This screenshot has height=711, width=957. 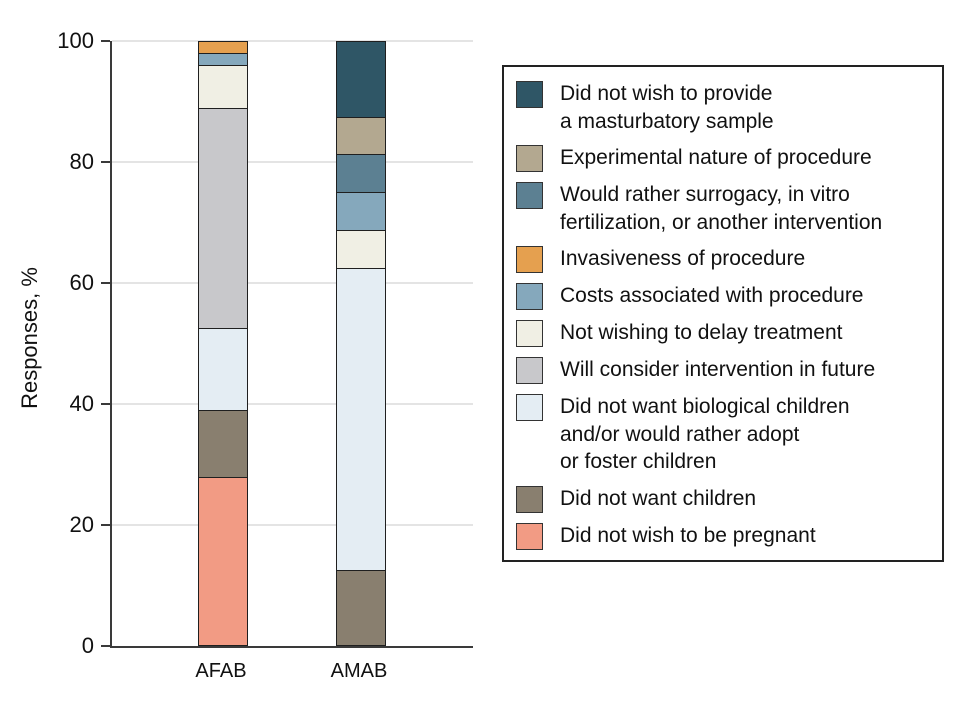 What do you see at coordinates (75, 40) in the screenshot?
I see `y-tick-label: 100` at bounding box center [75, 40].